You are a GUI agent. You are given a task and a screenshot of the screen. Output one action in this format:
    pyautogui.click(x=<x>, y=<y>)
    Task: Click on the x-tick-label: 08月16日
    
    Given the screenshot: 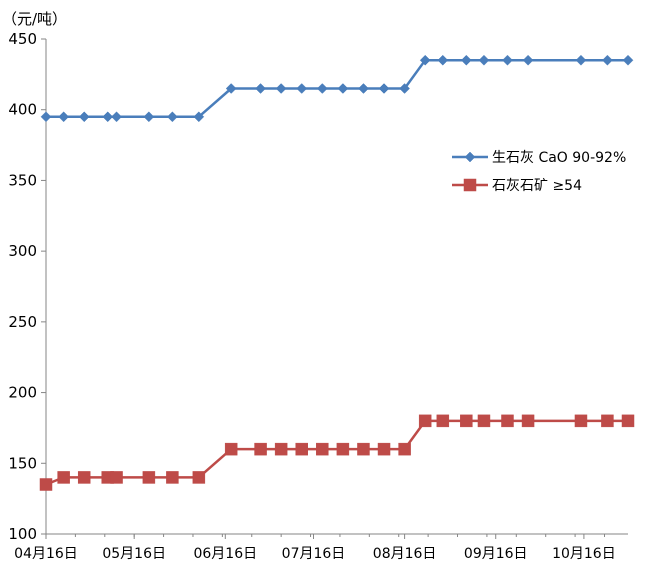 What is the action you would take?
    pyautogui.click(x=405, y=554)
    